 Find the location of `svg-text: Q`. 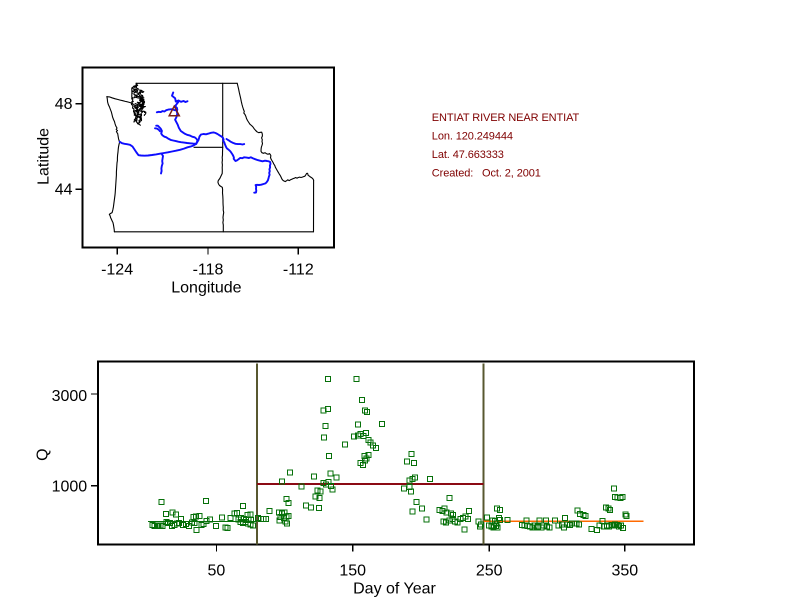

svg-text: Q is located at coordinates (43, 454).